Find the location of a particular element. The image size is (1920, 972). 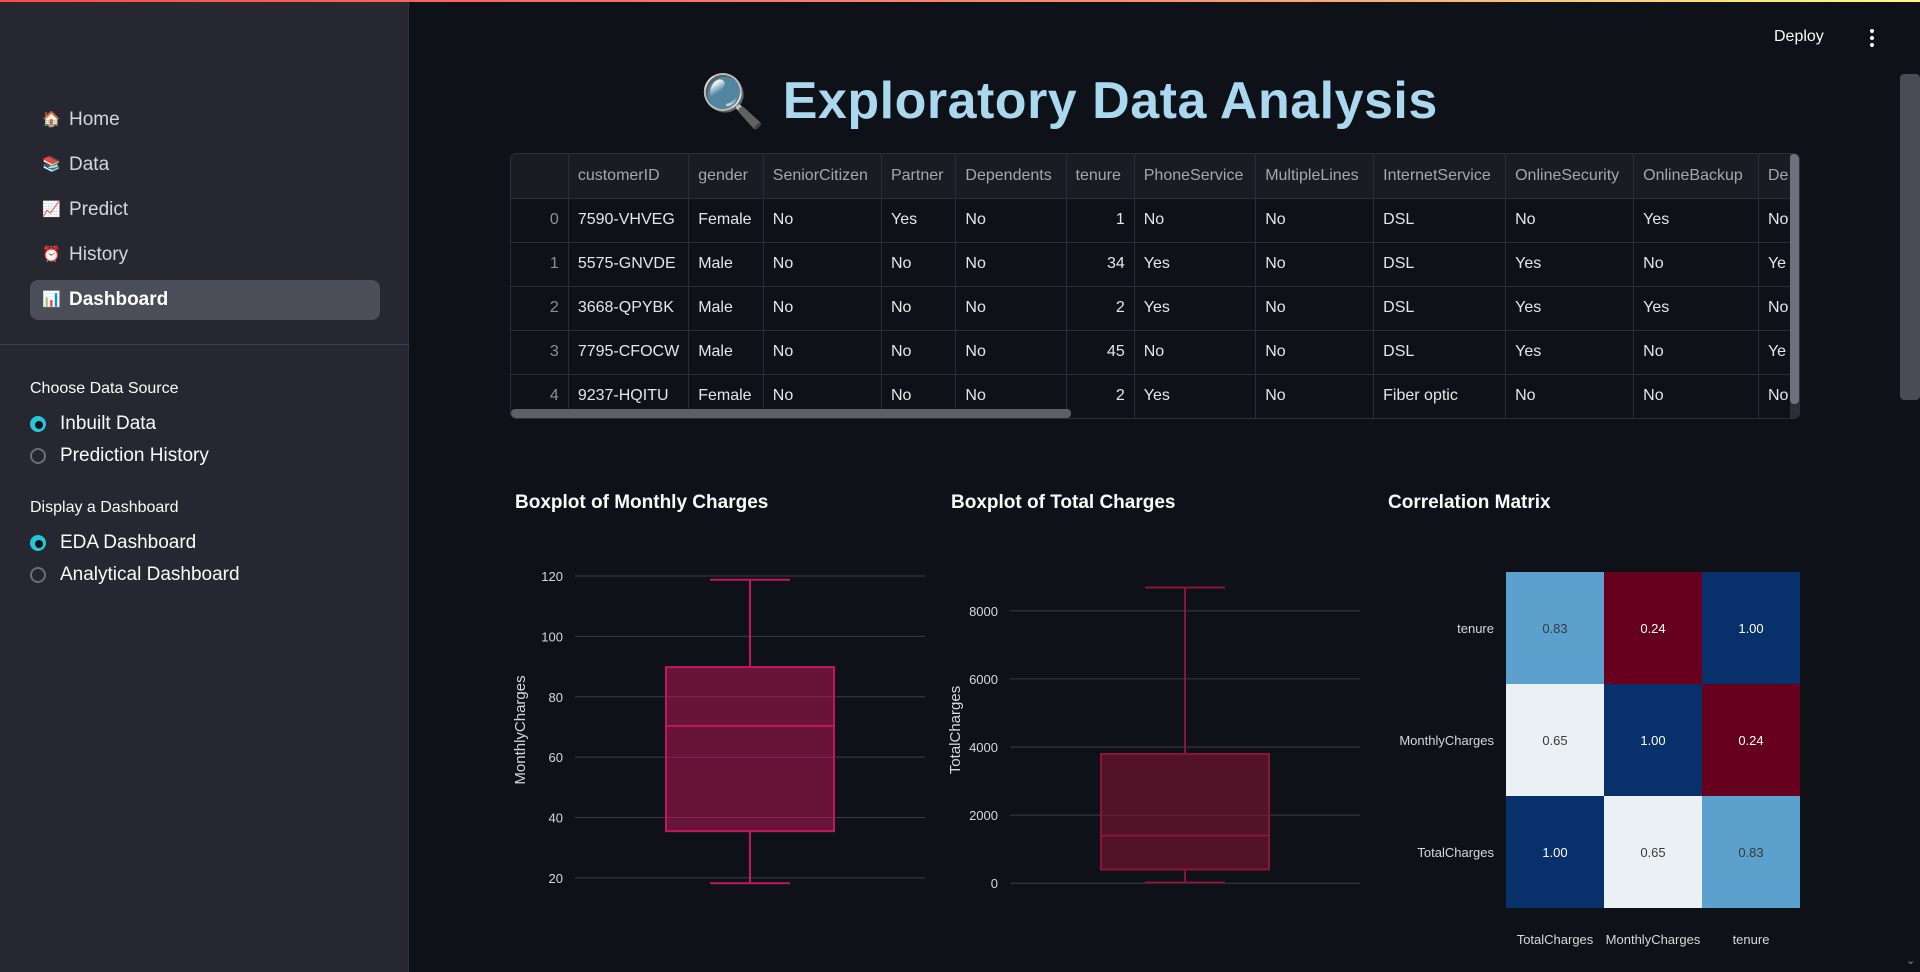

column-header is located at coordinates (540, 176).